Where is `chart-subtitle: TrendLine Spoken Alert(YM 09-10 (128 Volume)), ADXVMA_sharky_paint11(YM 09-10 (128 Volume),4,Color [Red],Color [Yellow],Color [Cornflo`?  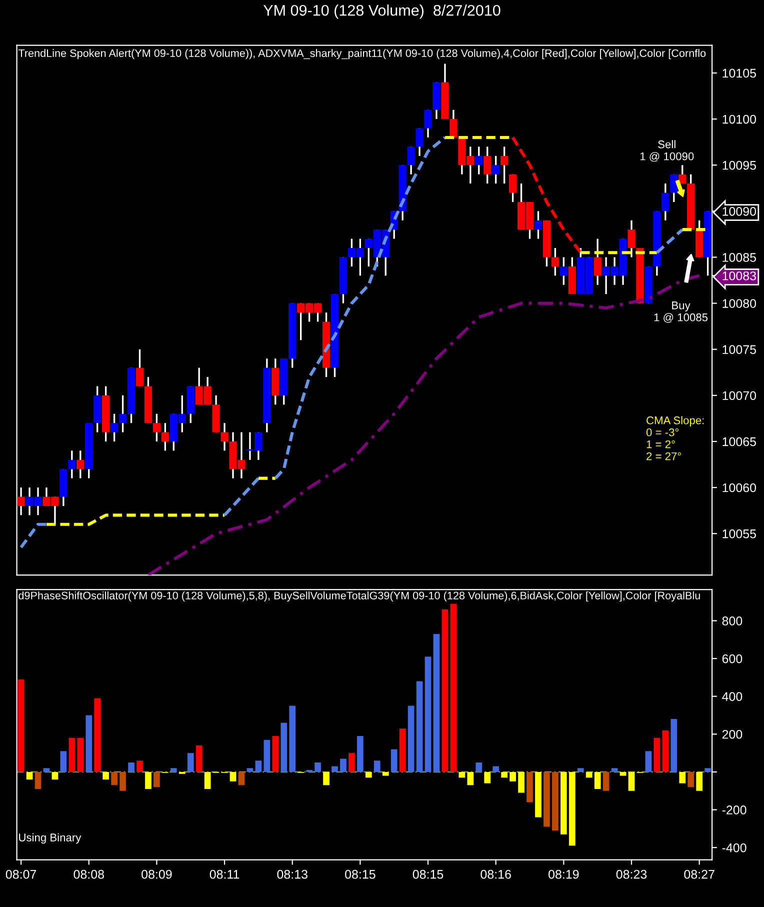 chart-subtitle: TrendLine Spoken Alert(YM 09-10 (128 Volume)), ADXVMA_sharky_paint11(YM 09-10 (128 Volume),4,Color [Red],Color [Yellow],Color [Cornflo is located at coordinates (362, 54).